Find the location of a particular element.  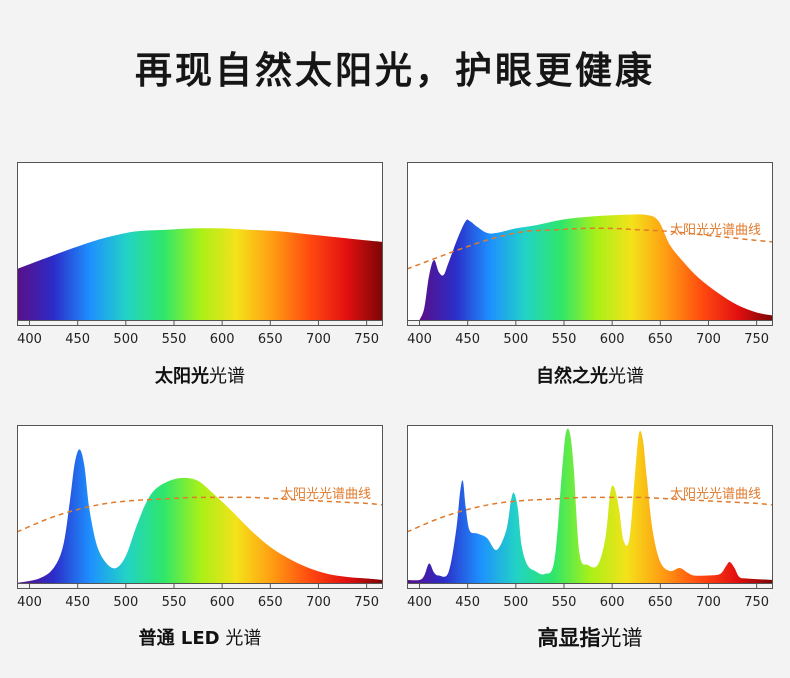

chart-high-cri: 400 450 500 550 600 650 700 750 太阳光光谱曲线 is located at coordinates (590, 517).